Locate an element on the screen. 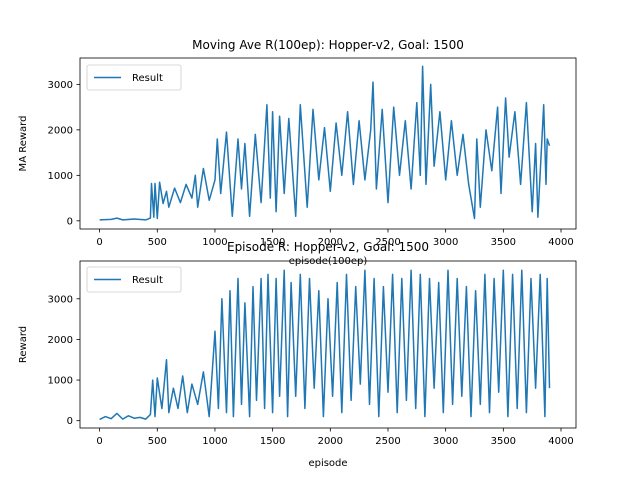 The width and height of the screenshot is (640, 480). chart-title: Episode R: Hopper-v2, Goal: 1500 is located at coordinates (328, 247).